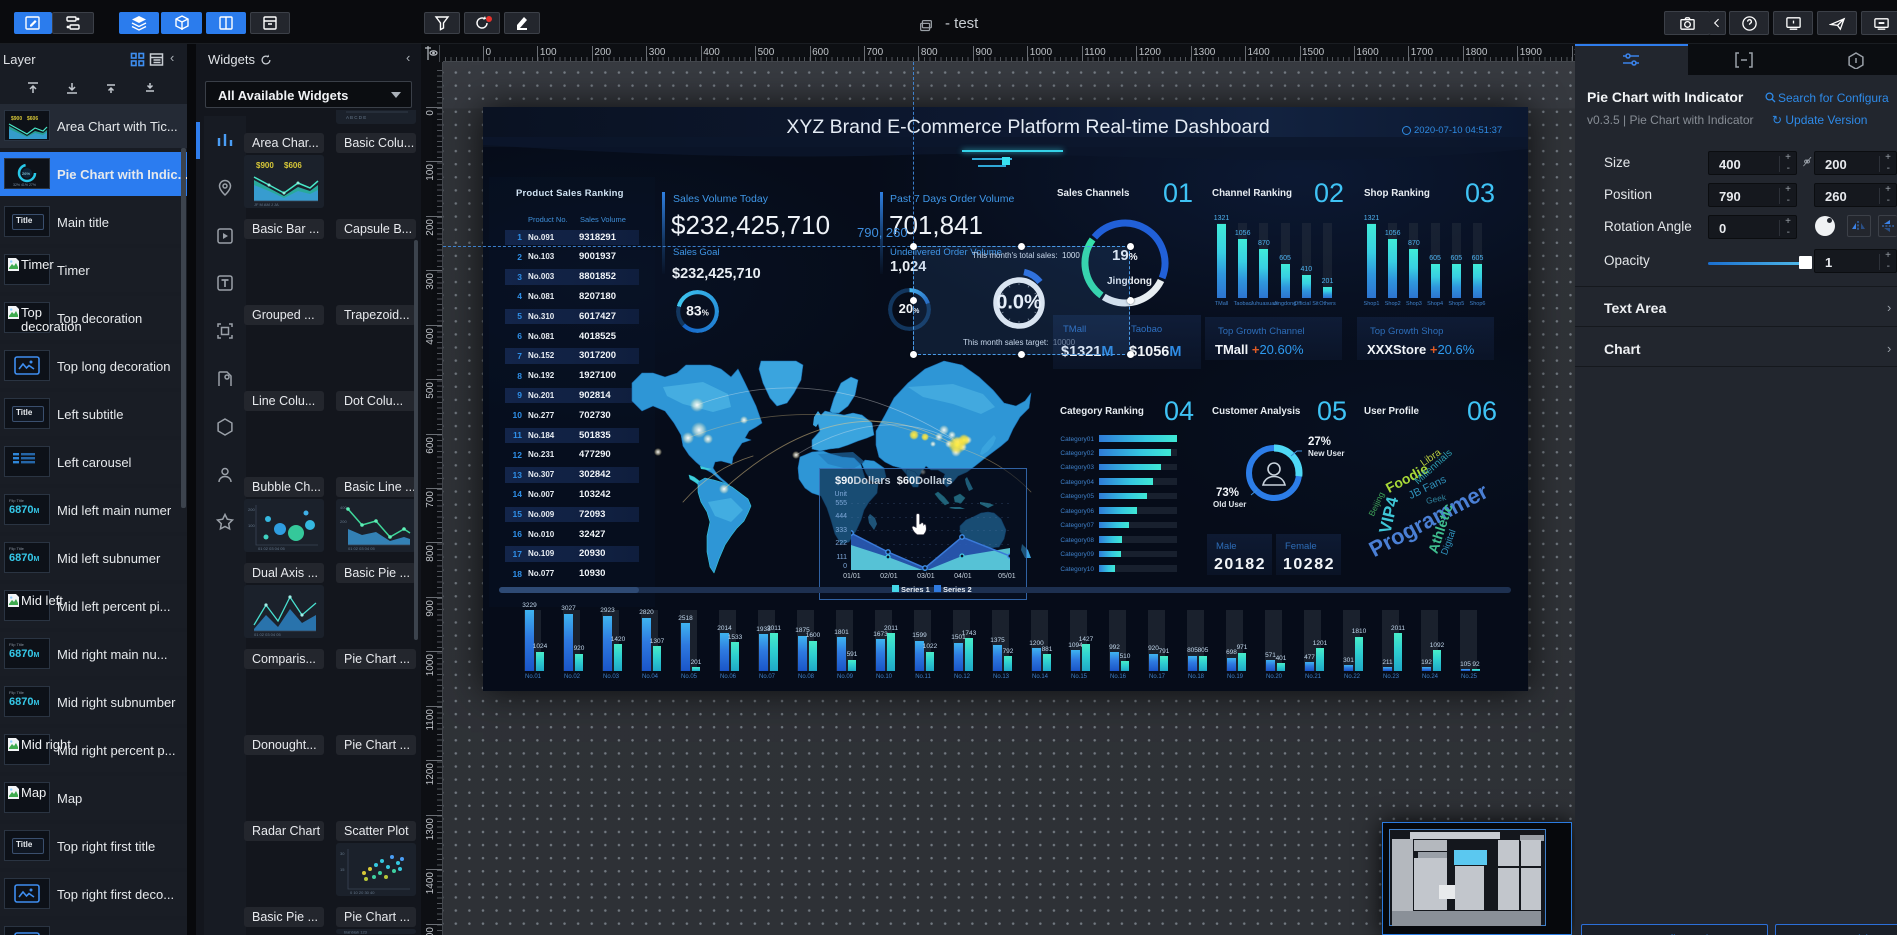 The width and height of the screenshot is (1897, 935). Describe the element at coordinates (251, 525) in the screenshot. I see `svg-text: 100` at that location.